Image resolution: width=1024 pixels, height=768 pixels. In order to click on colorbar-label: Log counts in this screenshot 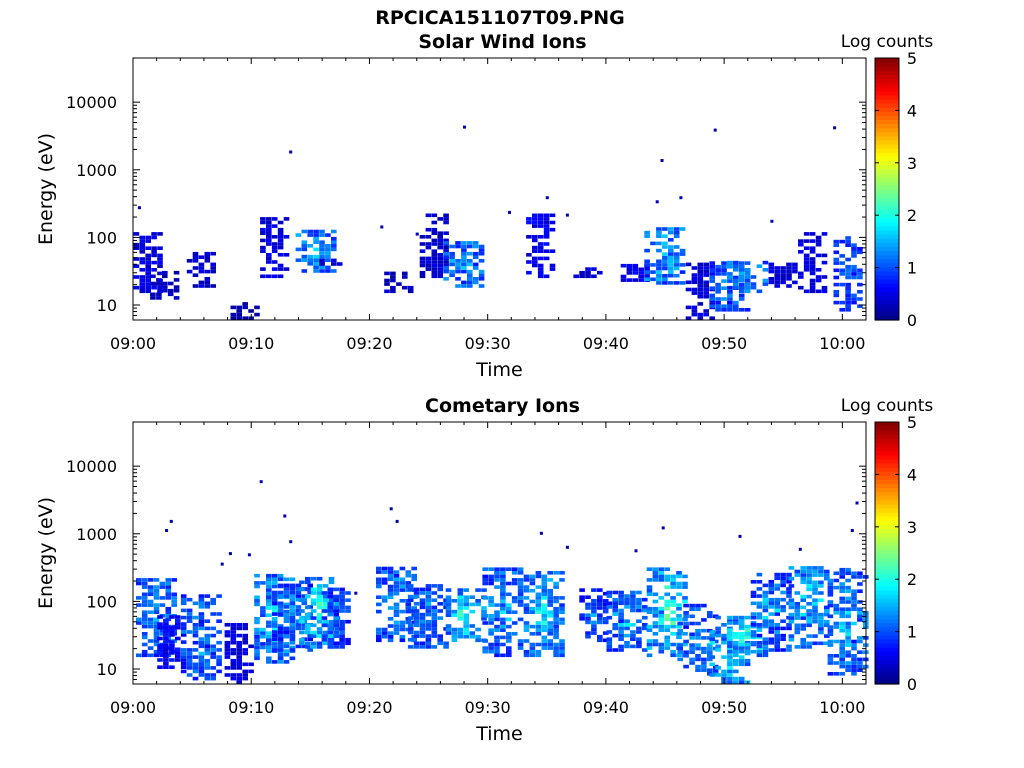, I will do `click(887, 42)`.